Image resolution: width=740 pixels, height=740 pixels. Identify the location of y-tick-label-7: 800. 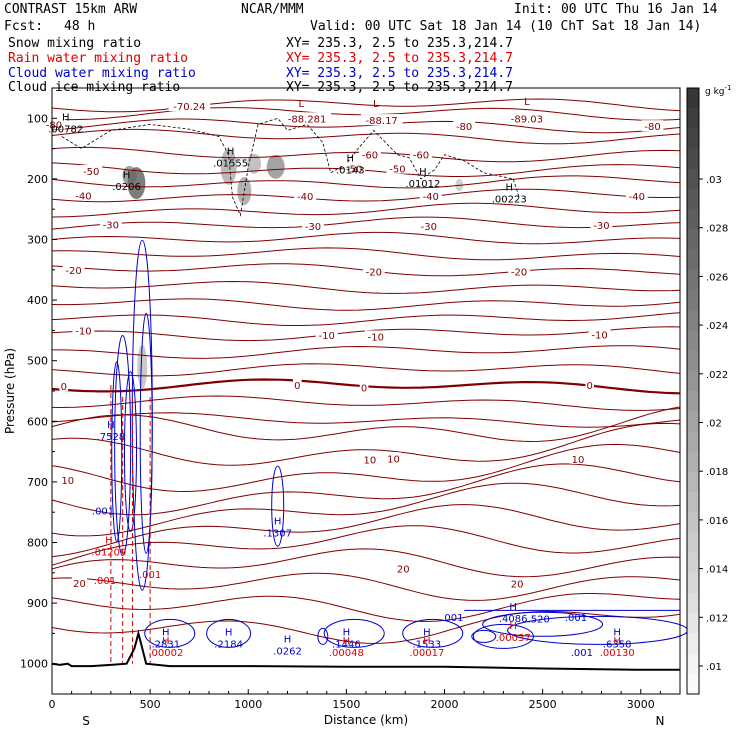
(37, 543).